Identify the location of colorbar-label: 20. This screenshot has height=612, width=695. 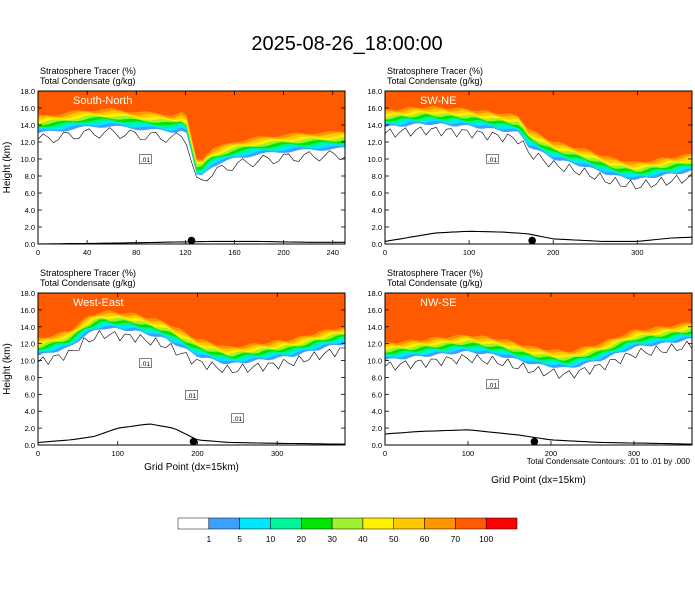
(302, 539).